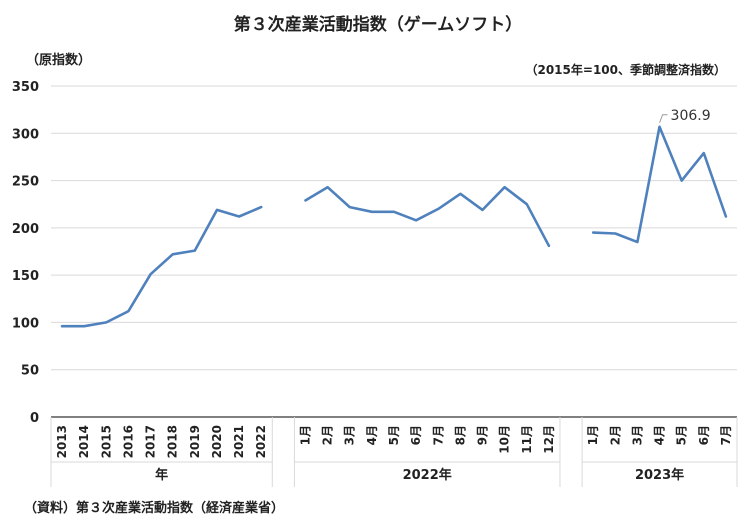  What do you see at coordinates (217, 441) in the screenshot?
I see `x-tick-label: 2020` at bounding box center [217, 441].